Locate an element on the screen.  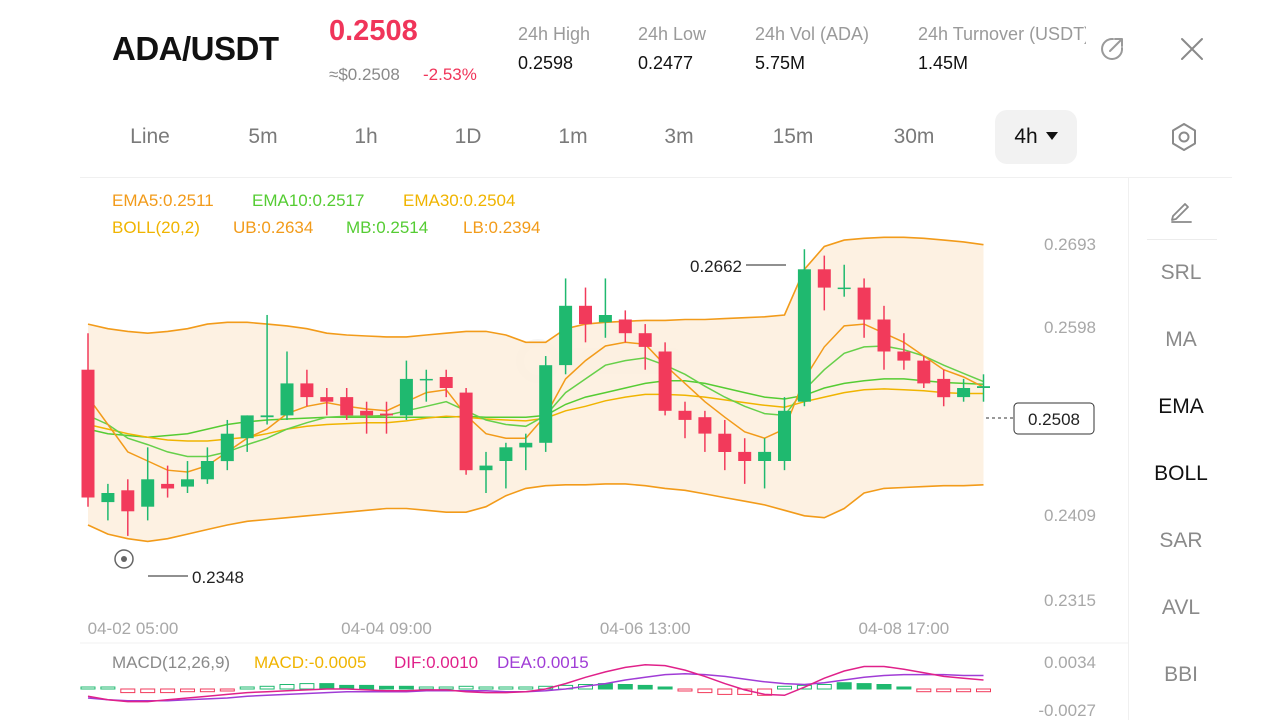
x-axis-label: 04-02 05:00 is located at coordinates (133, 628).